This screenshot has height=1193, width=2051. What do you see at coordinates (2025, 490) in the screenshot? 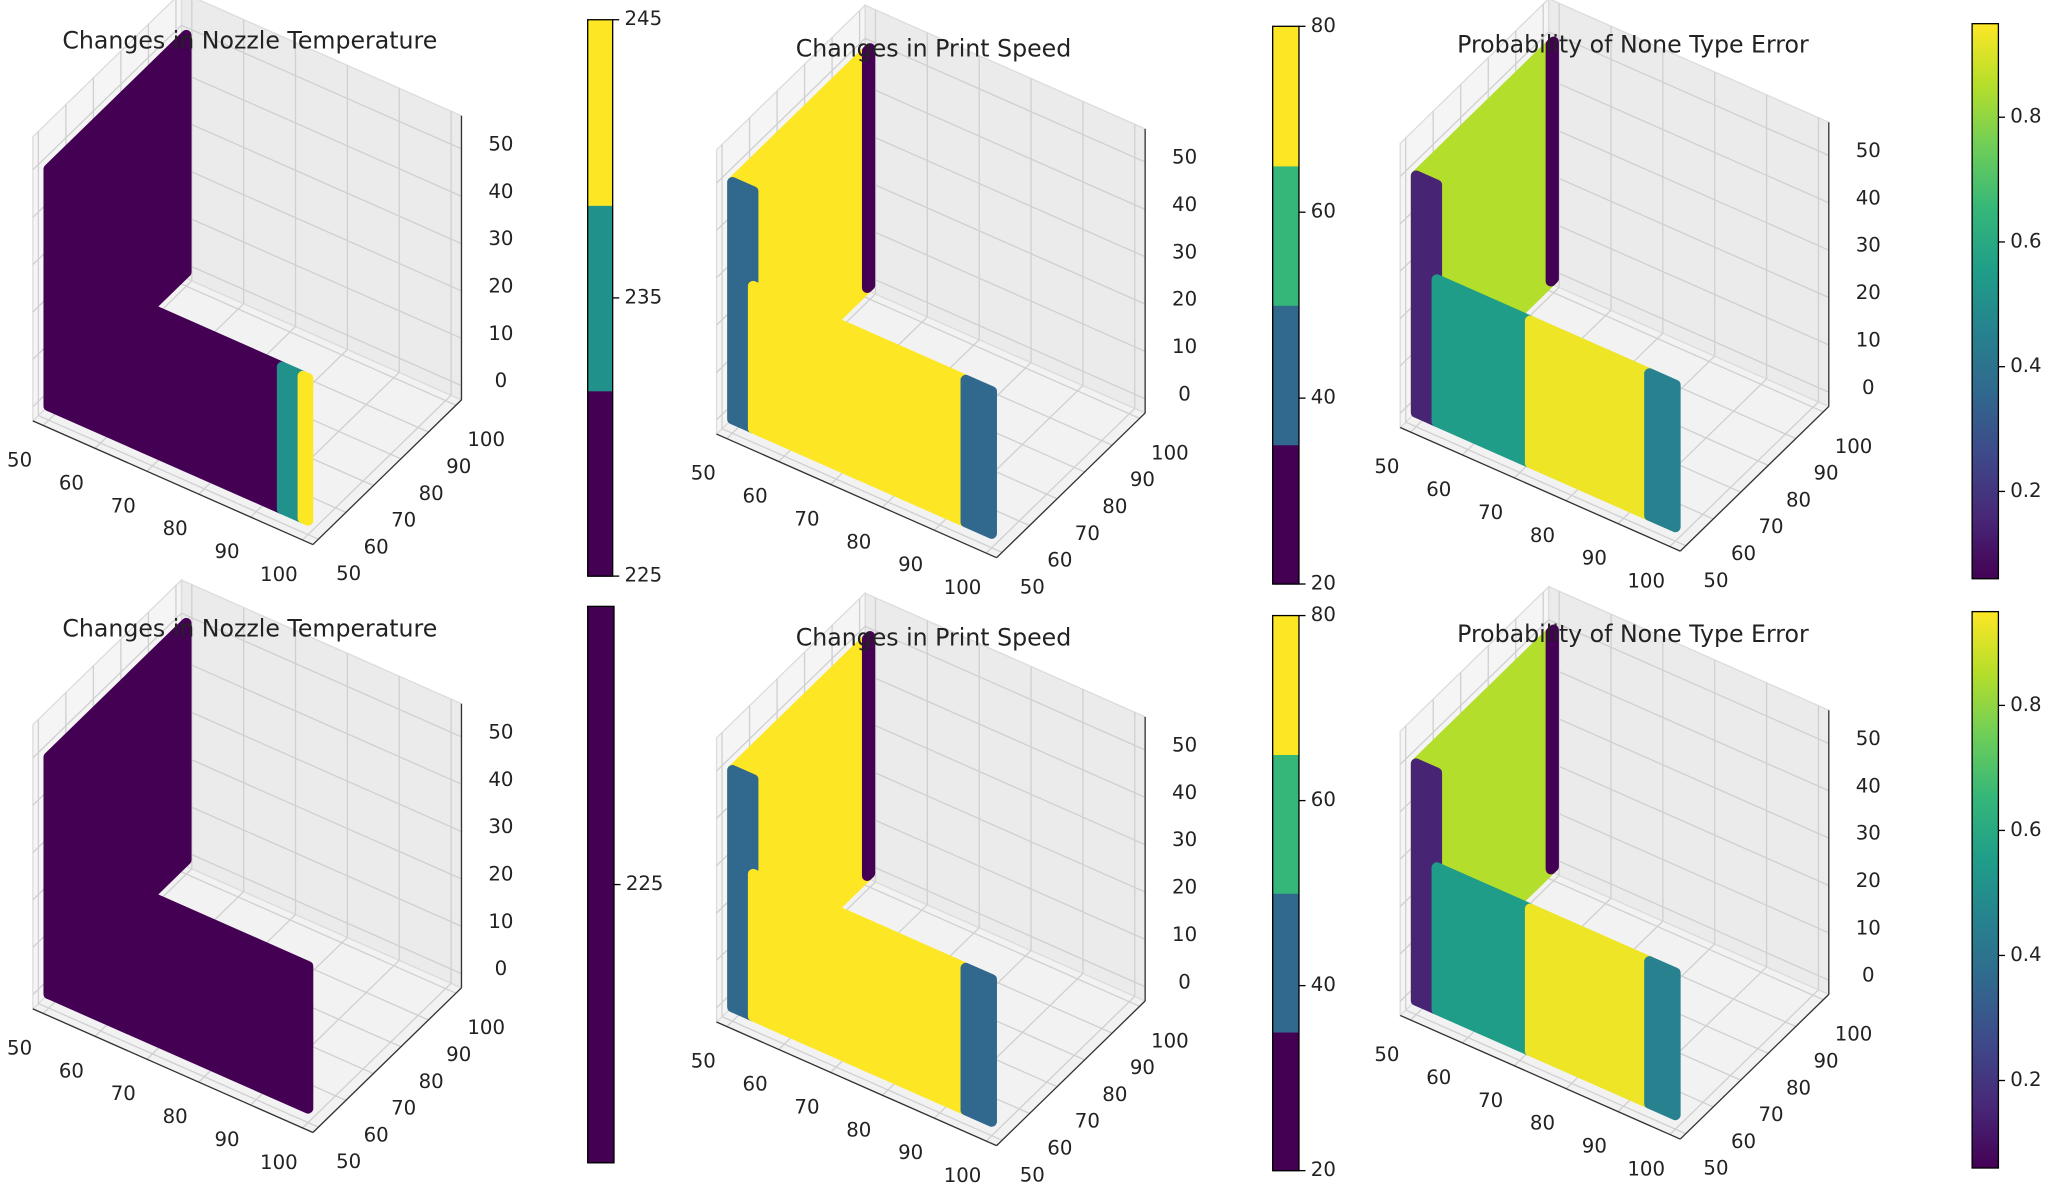
I see `colorbar-tick-label: 0.2` at bounding box center [2025, 490].